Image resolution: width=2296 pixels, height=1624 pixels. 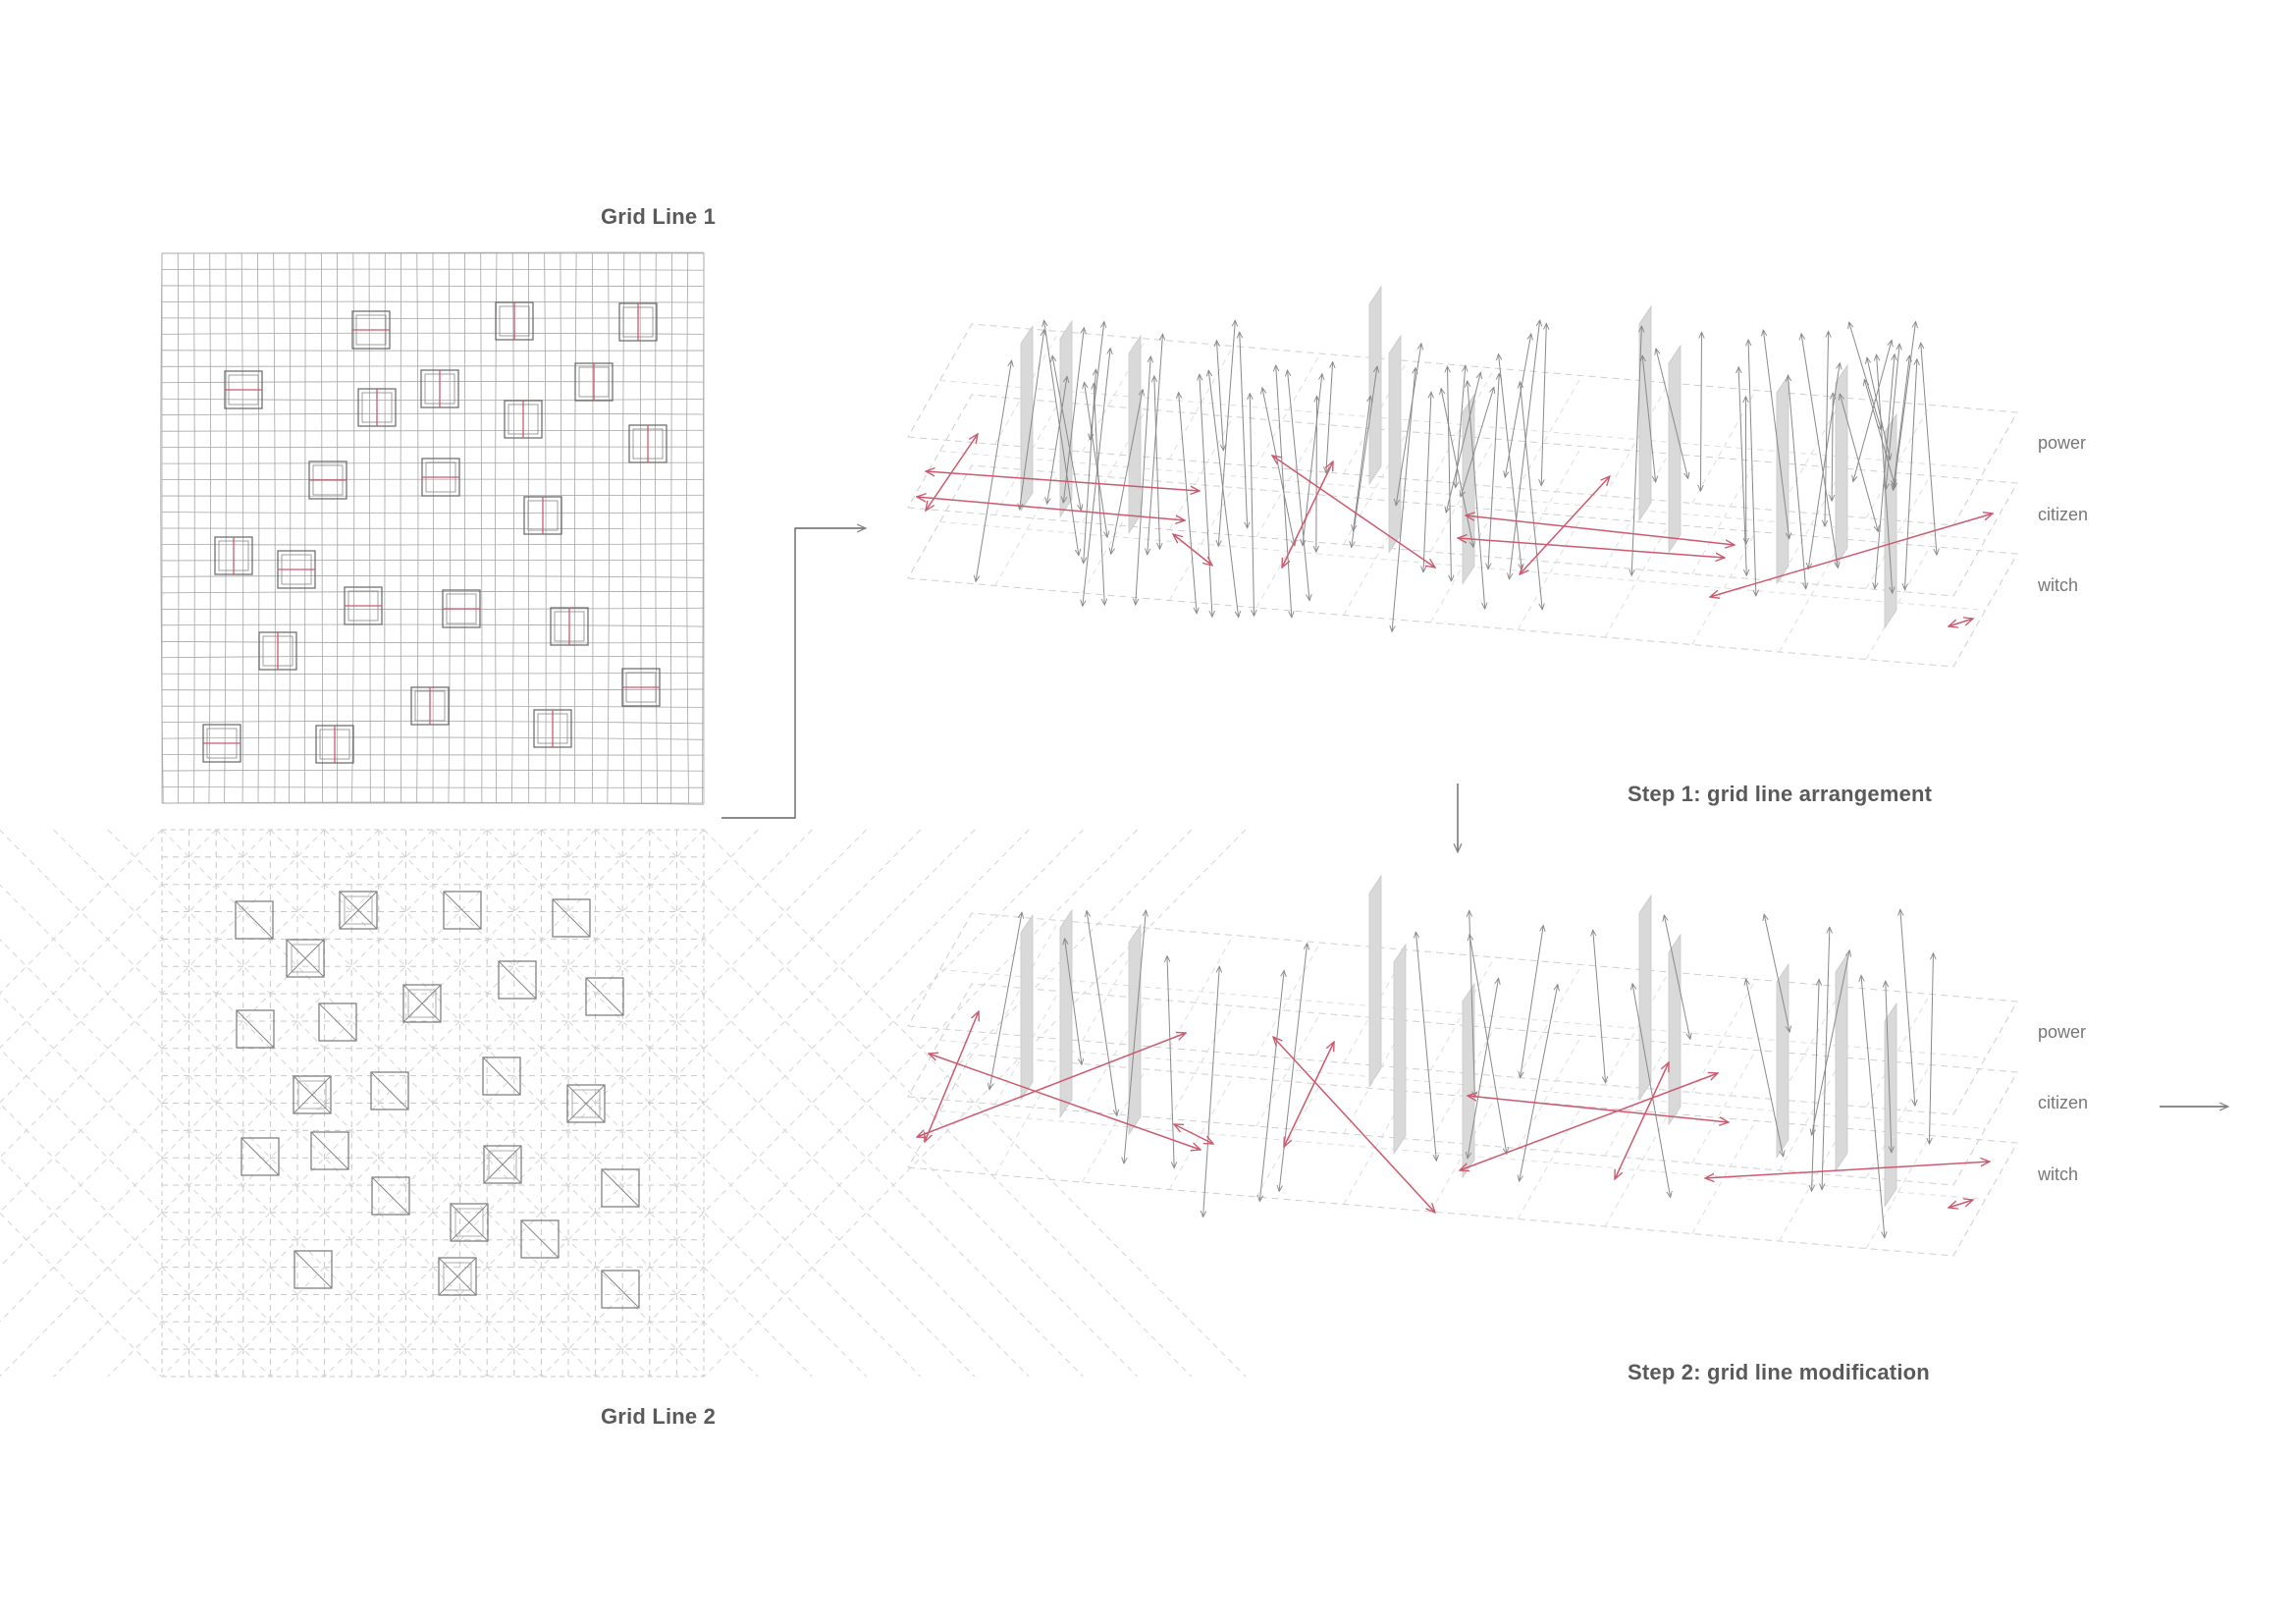 What do you see at coordinates (659, 1416) in the screenshot?
I see `grid-line-2-title: Grid Line 2` at bounding box center [659, 1416].